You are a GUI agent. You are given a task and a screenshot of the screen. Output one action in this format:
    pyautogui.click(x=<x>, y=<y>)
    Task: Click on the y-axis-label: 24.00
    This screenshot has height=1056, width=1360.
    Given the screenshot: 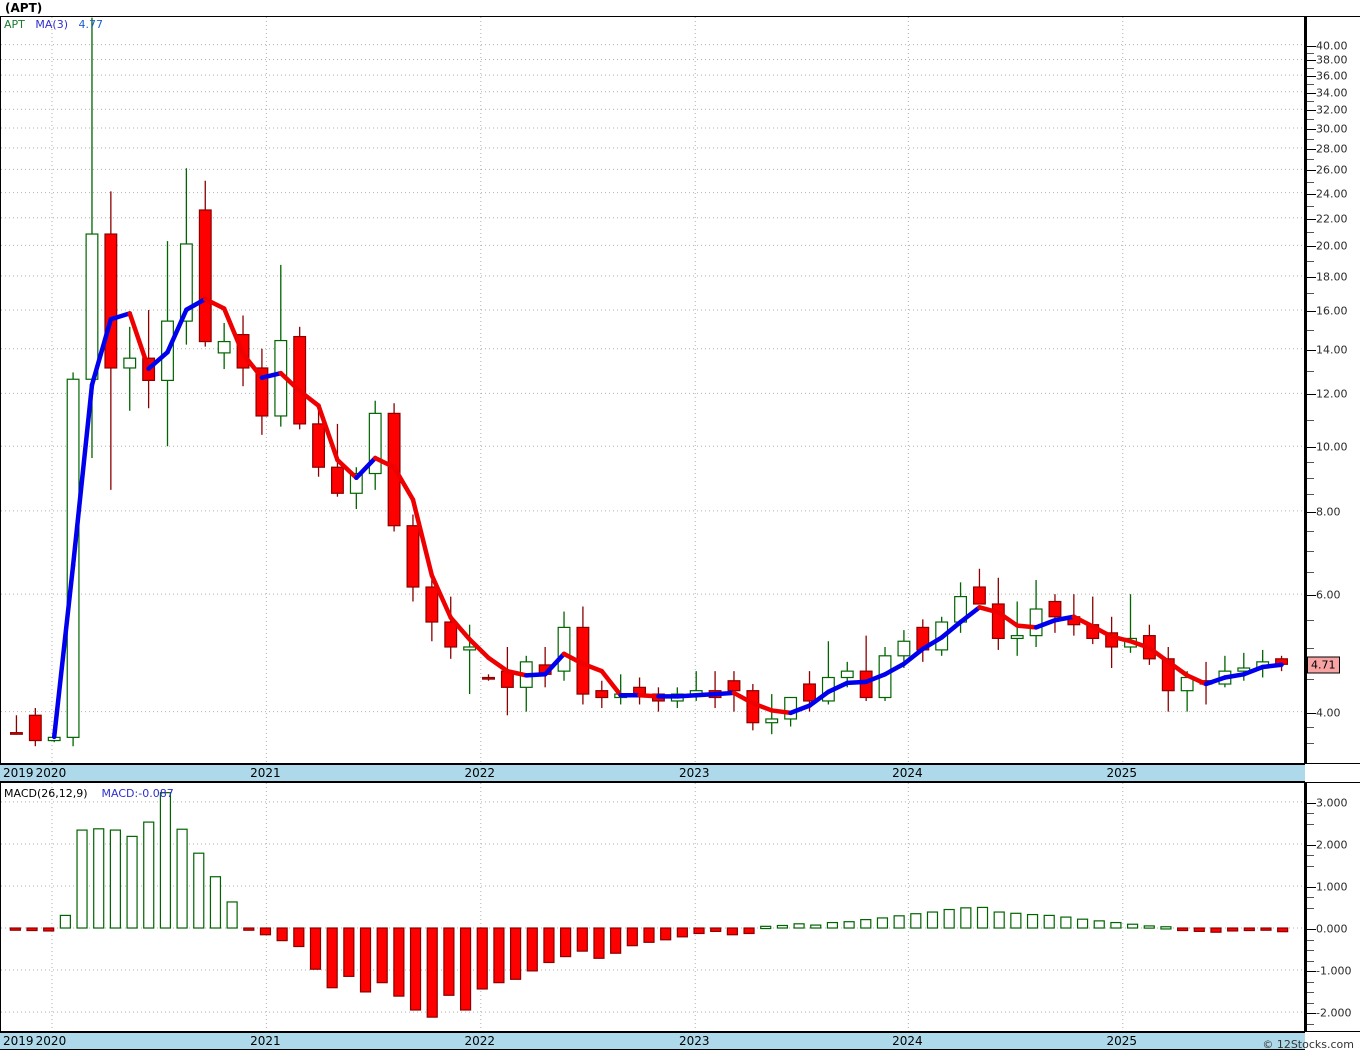 What is the action you would take?
    pyautogui.click(x=1332, y=194)
    